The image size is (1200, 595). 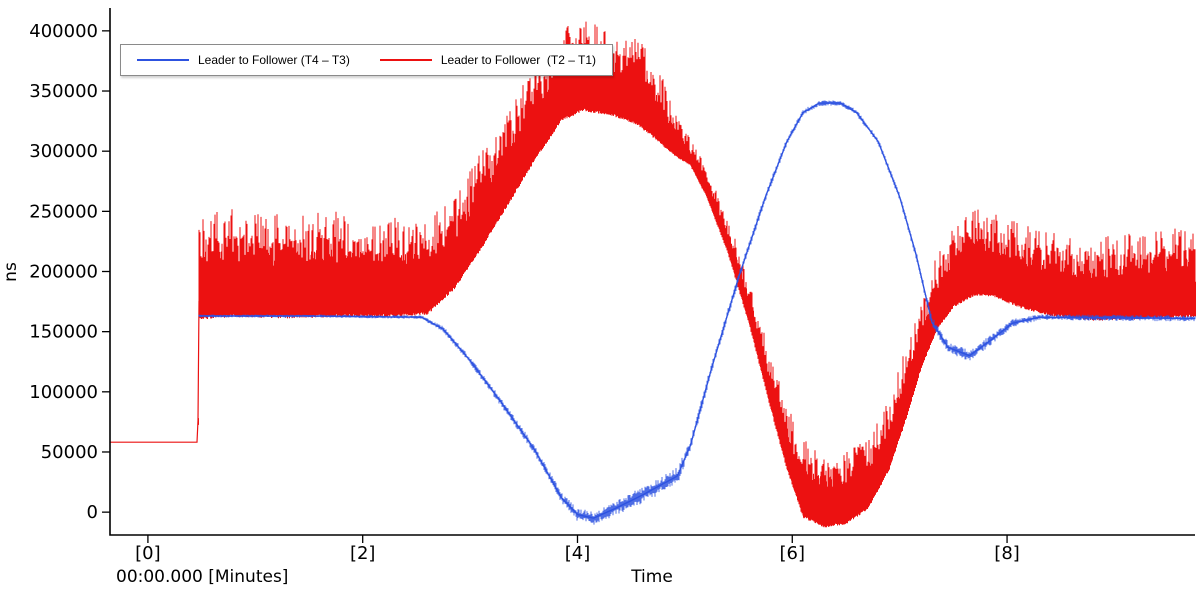 What do you see at coordinates (1007, 553) in the screenshot?
I see `svg-text: [8]` at bounding box center [1007, 553].